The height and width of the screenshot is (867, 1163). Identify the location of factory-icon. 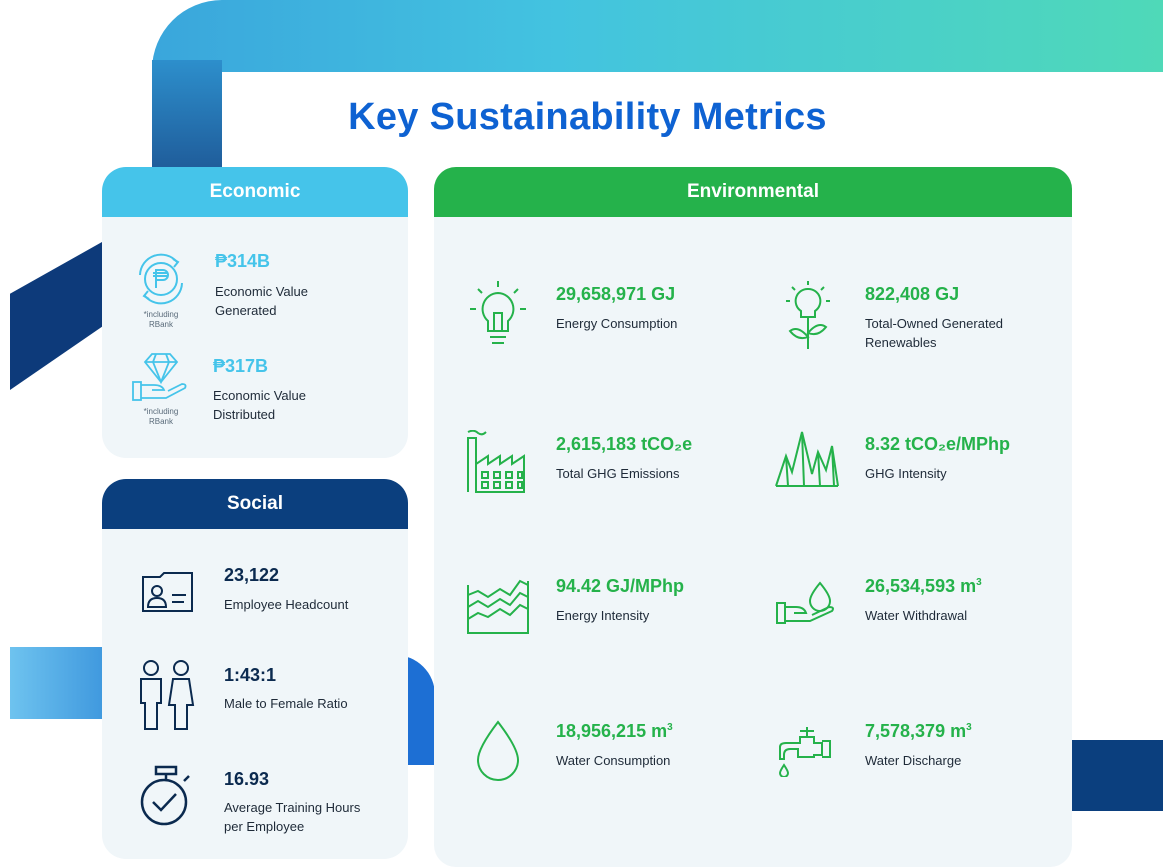
(497, 464).